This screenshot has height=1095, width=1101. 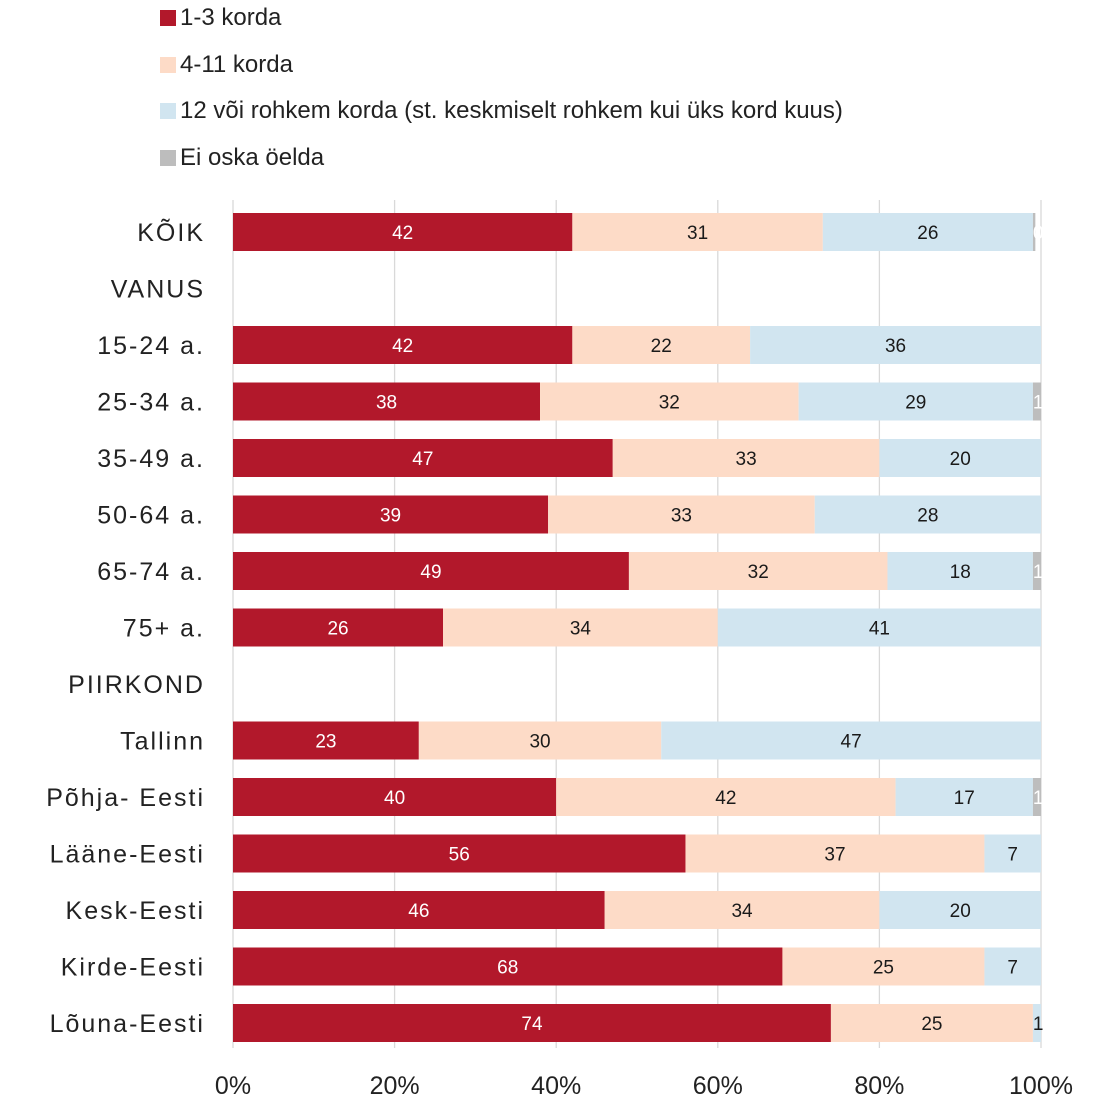 I want to click on data-label: 22, so click(x=661, y=346).